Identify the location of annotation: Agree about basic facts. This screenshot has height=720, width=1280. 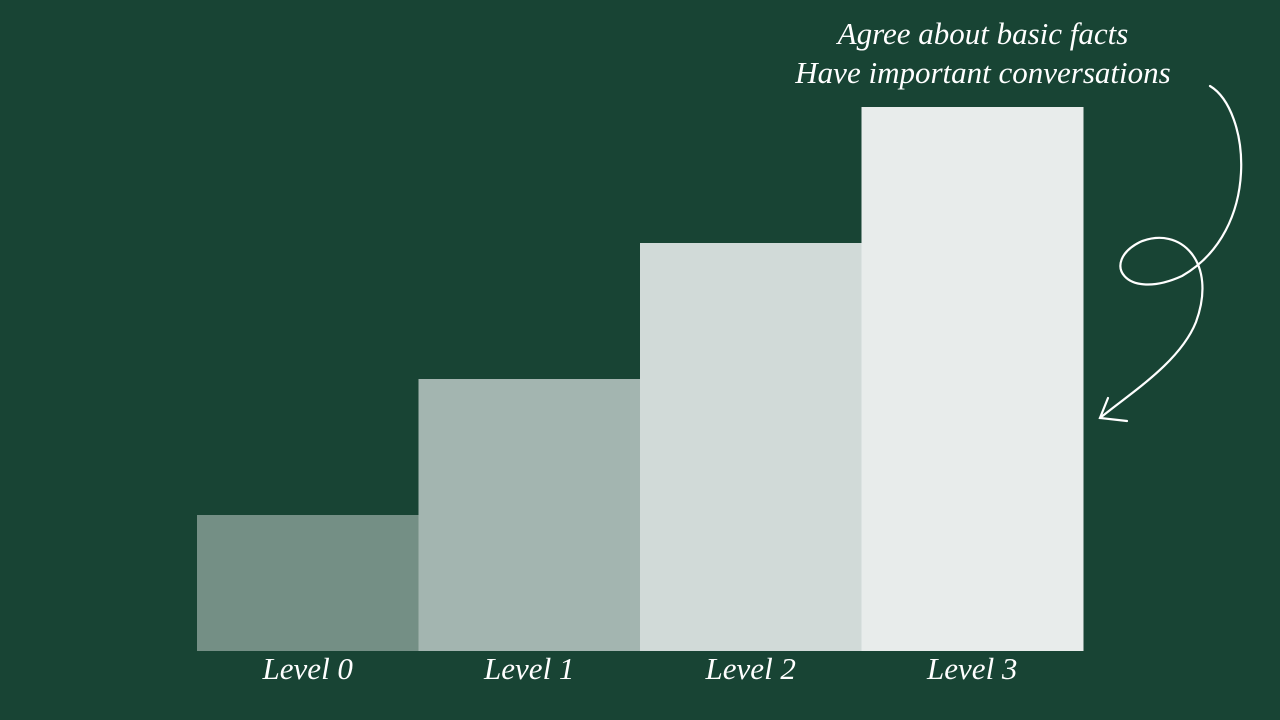
(982, 33).